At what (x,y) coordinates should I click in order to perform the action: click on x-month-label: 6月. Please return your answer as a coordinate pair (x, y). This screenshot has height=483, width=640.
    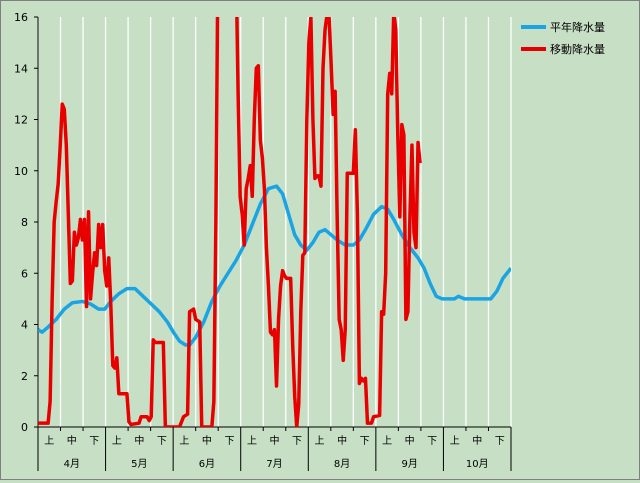
    Looking at the image, I should click on (207, 464).